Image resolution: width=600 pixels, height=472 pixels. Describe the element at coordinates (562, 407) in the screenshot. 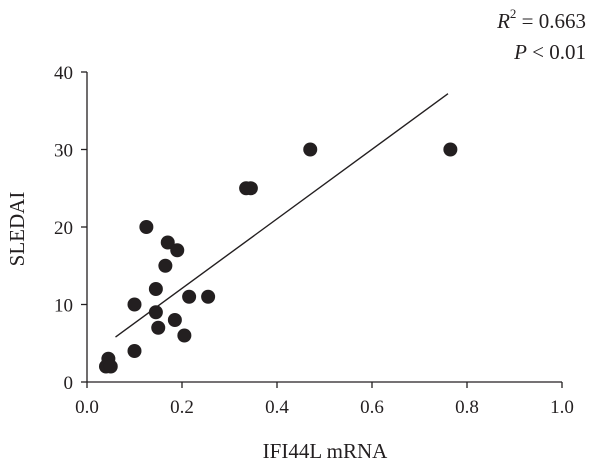

I see `x-tick-label: 1.0` at that location.